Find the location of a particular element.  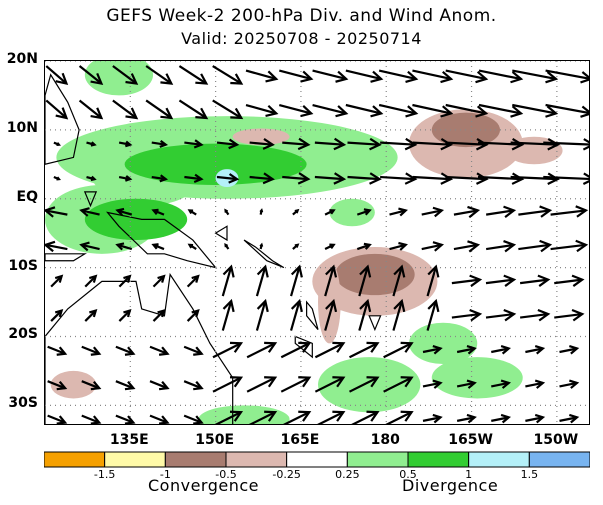

lon-label: 165E is located at coordinates (300, 440).